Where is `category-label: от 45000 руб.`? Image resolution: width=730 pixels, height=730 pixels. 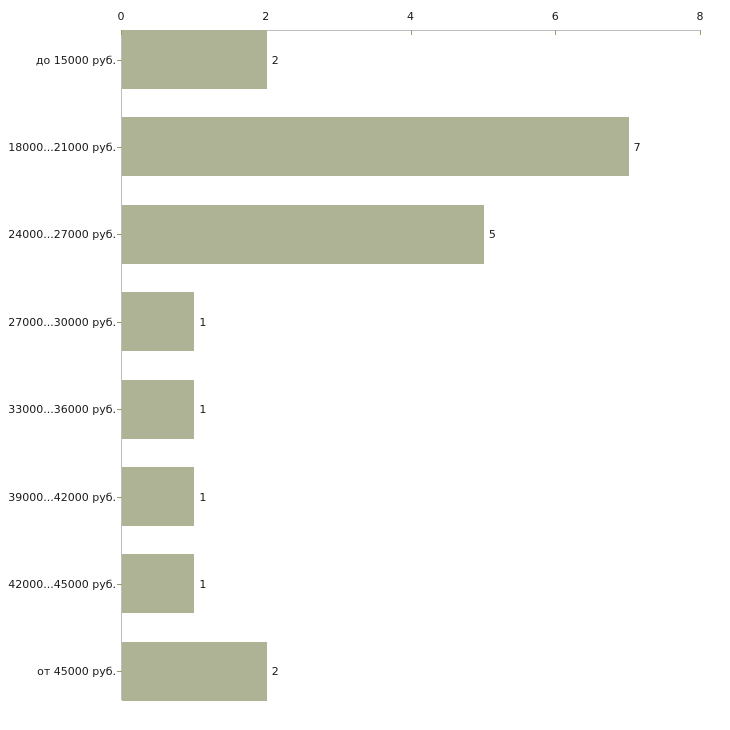 category-label: от 45000 руб. is located at coordinates (76, 672).